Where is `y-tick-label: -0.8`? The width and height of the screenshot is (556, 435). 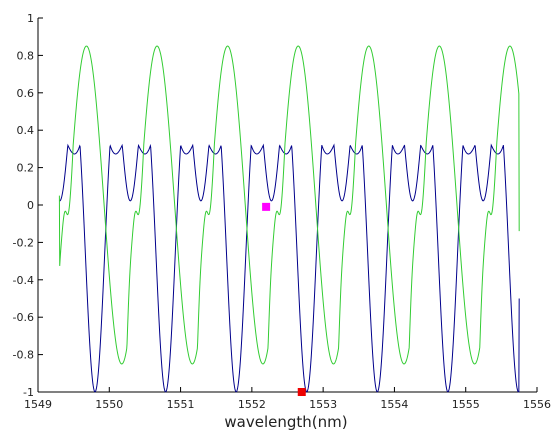
y-tick-label: -0.8 is located at coordinates (23, 355).